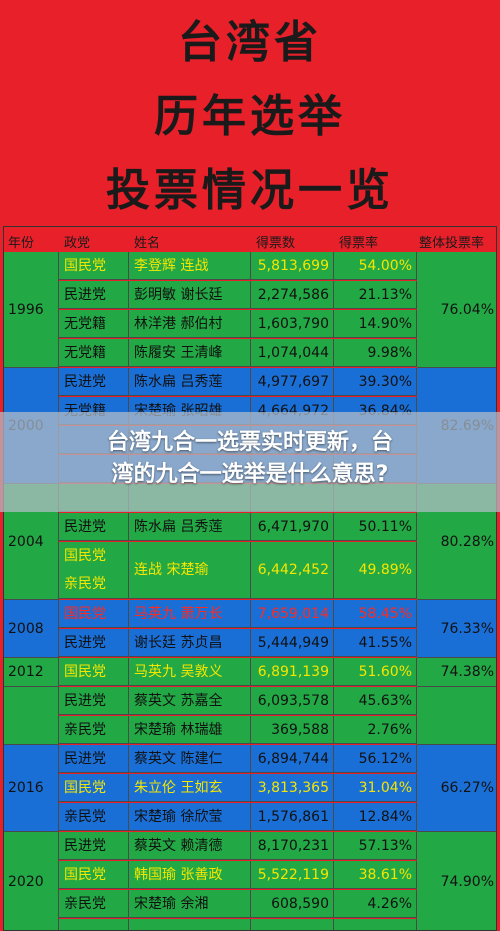  I want to click on col-year: 年份, so click(21, 243).